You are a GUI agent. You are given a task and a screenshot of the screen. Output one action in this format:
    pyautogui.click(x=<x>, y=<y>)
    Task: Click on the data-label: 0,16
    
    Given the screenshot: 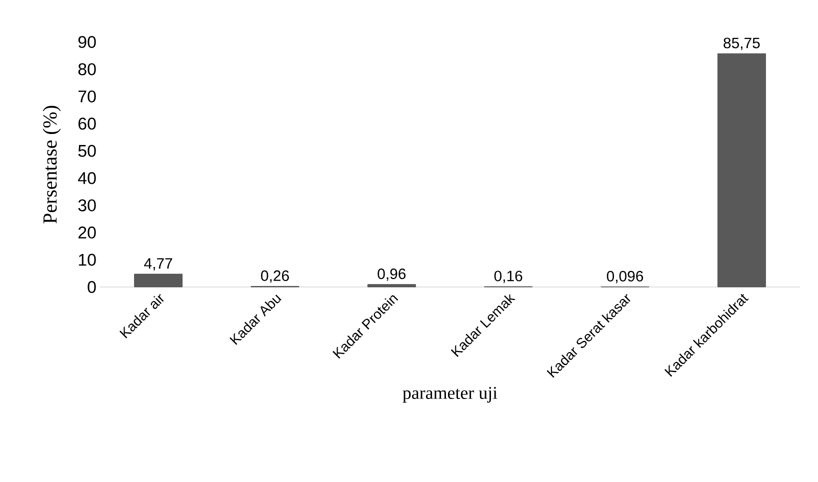 What is the action you would take?
    pyautogui.click(x=508, y=277)
    